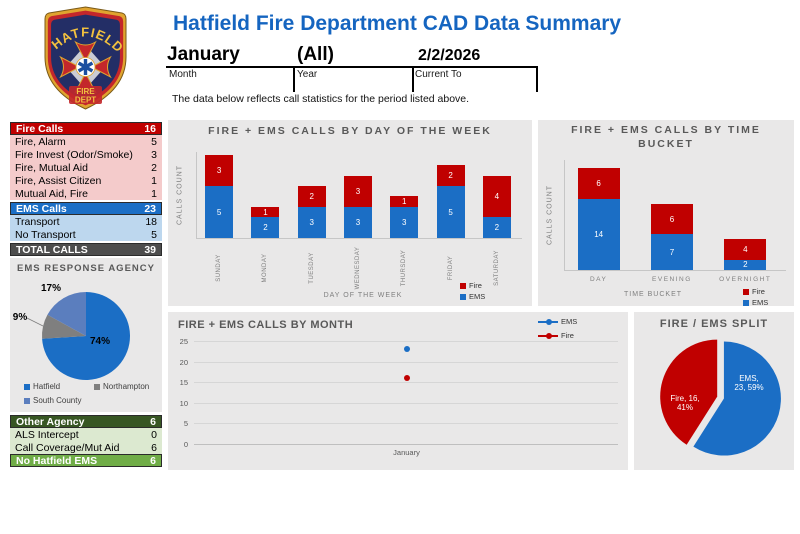 Image resolution: width=800 pixels, height=534 pixels. I want to click on table-row: Call Coverage/Mut Aid 6, so click(86, 447).